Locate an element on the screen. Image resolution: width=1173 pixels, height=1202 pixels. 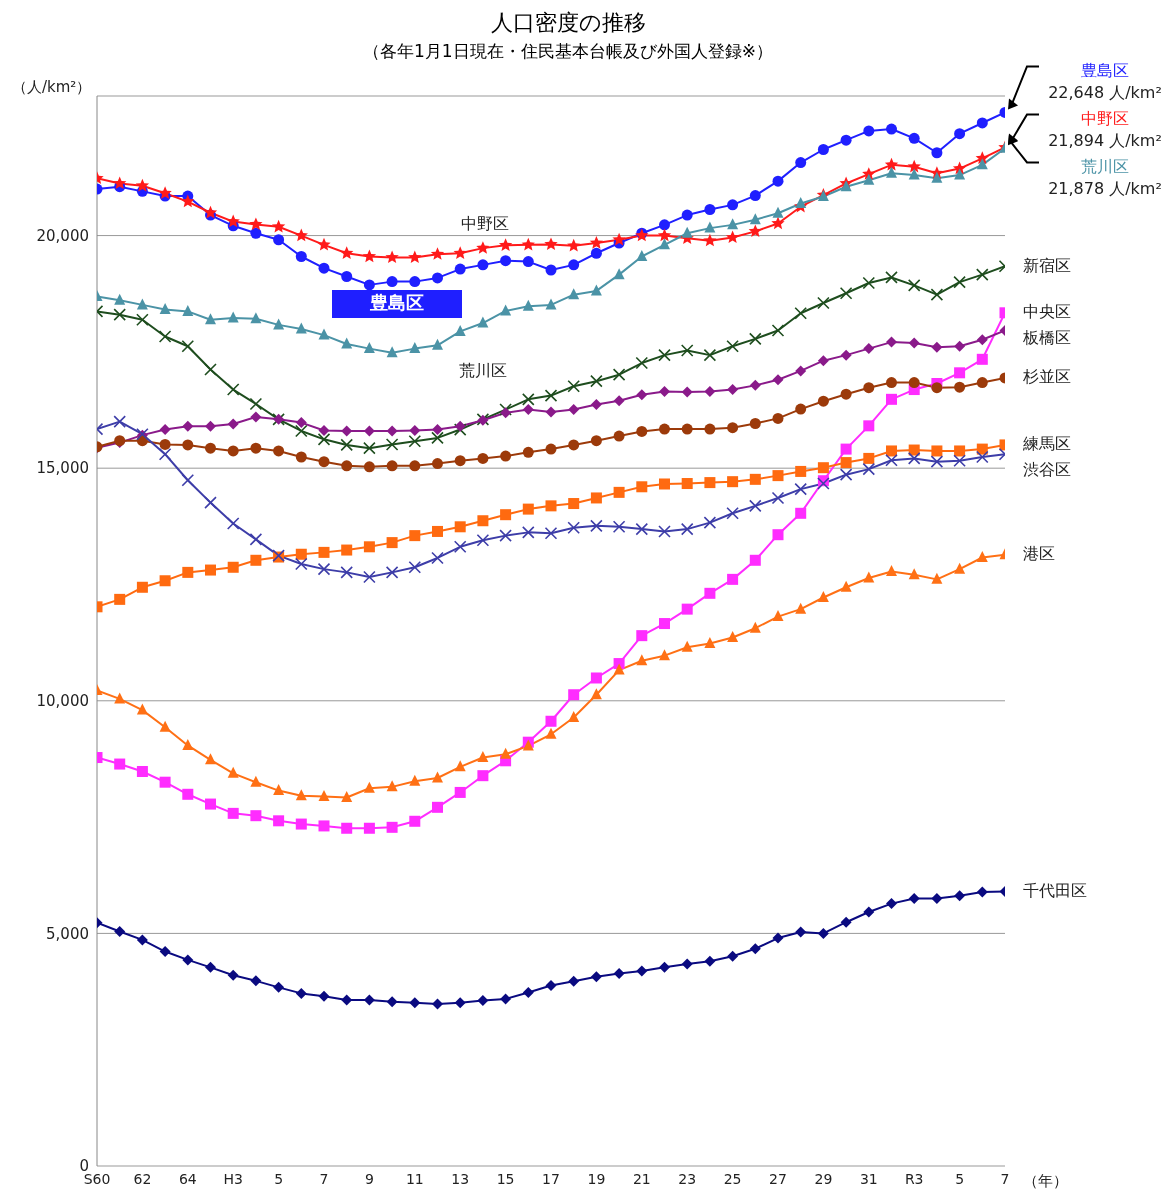
x-tick-label: 9 is located at coordinates (369, 1178).